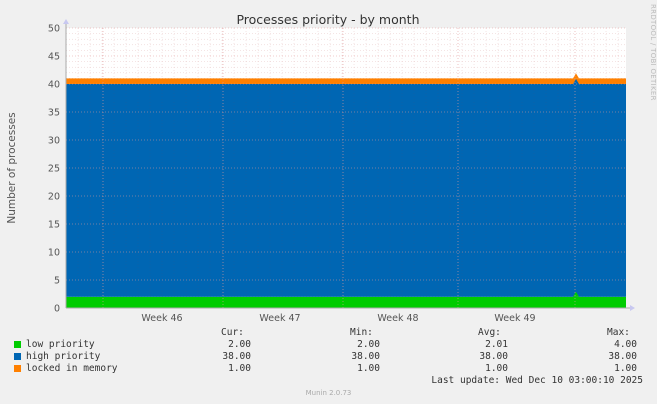 The height and width of the screenshot is (404, 657). I want to click on x-tick-label: Week 47, so click(279, 318).